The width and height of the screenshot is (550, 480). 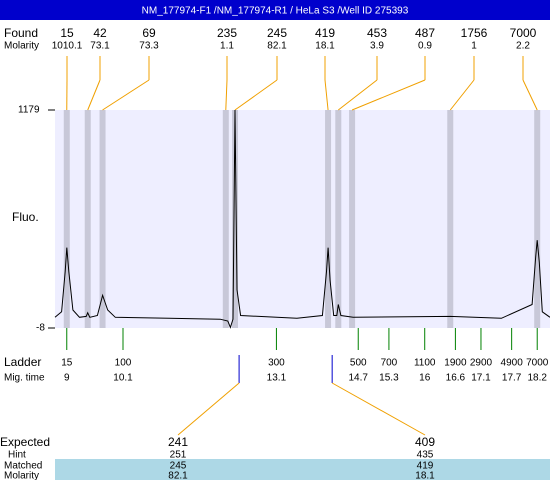 What do you see at coordinates (474, 33) in the screenshot?
I see `found-size: 1756` at bounding box center [474, 33].